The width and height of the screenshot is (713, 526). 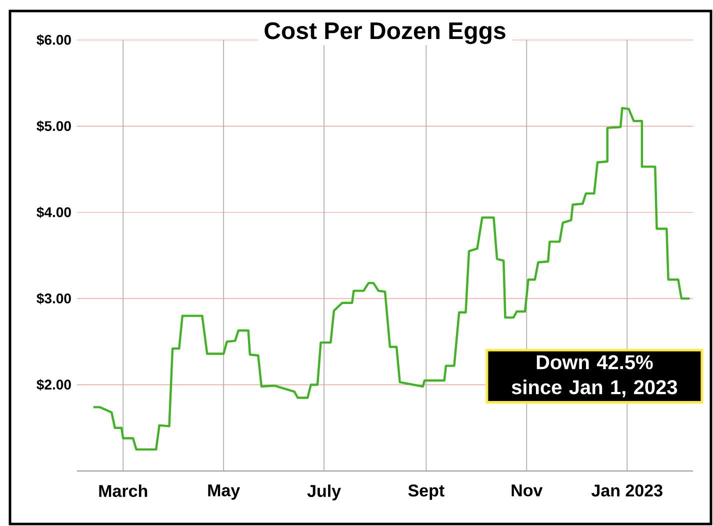 I want to click on x-tick-label: Nov, so click(x=527, y=490).